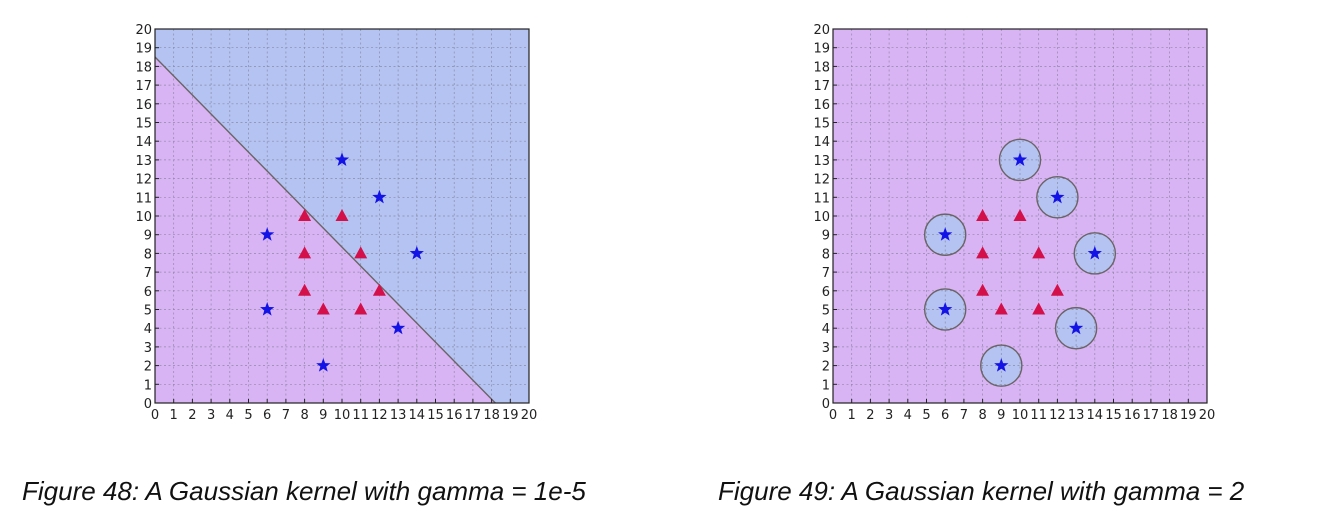  Describe the element at coordinates (826, 311) in the screenshot. I see `y-tick-label: 5` at that location.